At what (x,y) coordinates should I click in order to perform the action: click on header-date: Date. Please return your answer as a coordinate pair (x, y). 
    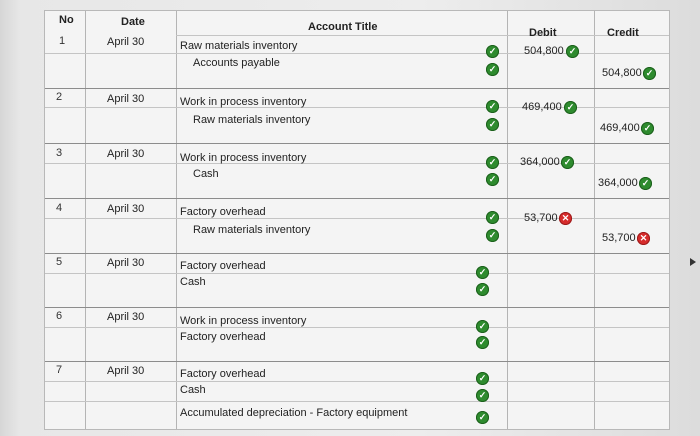
    Looking at the image, I should click on (133, 22).